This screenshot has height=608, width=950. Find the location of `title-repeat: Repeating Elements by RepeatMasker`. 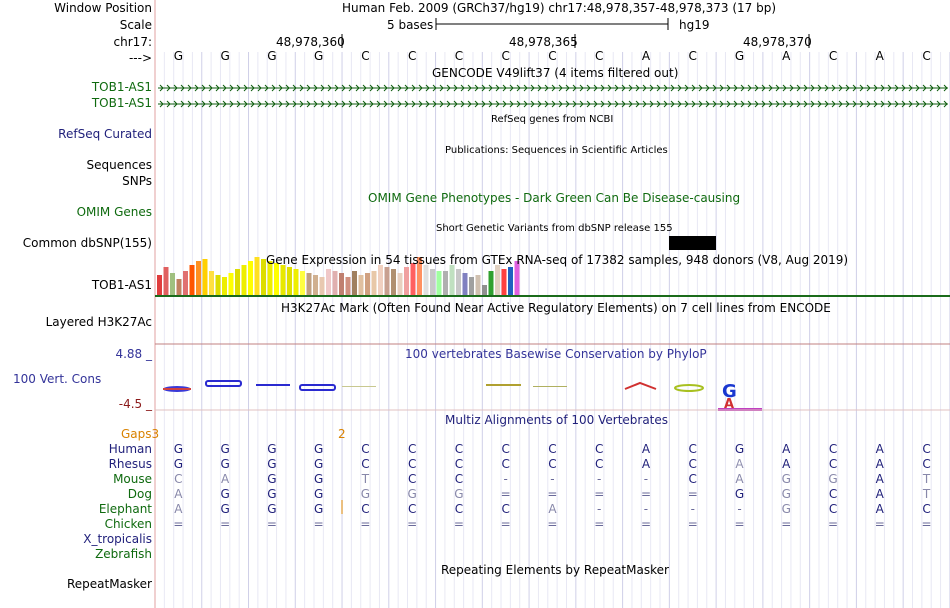

title-repeat: Repeating Elements by RepeatMasker is located at coordinates (555, 570).